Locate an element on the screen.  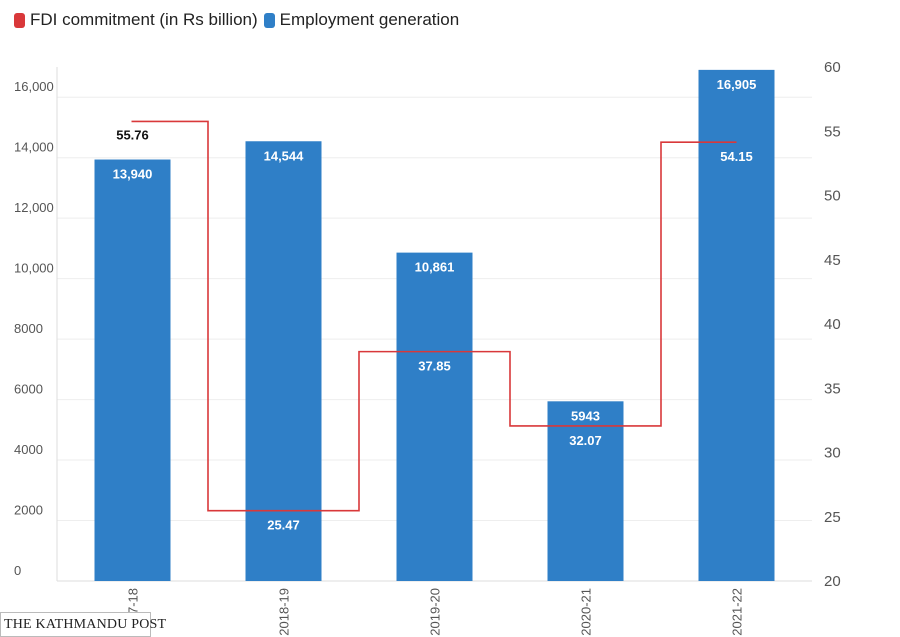
x-tick-label: 2019-20 is located at coordinates (435, 612).